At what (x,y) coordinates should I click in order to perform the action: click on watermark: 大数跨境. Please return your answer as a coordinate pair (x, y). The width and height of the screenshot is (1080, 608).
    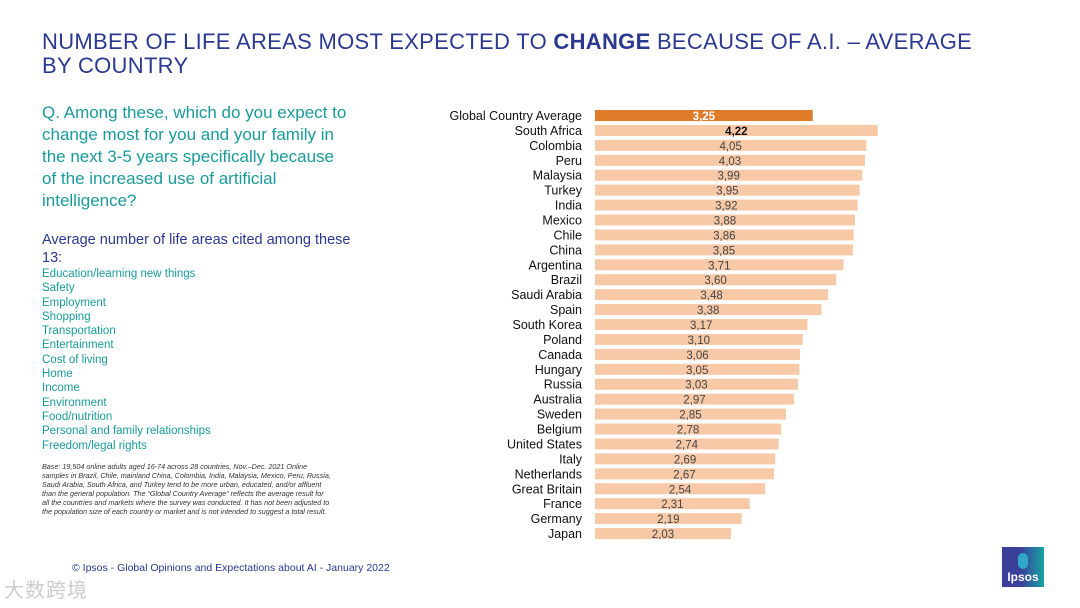
    Looking at the image, I should click on (46, 591).